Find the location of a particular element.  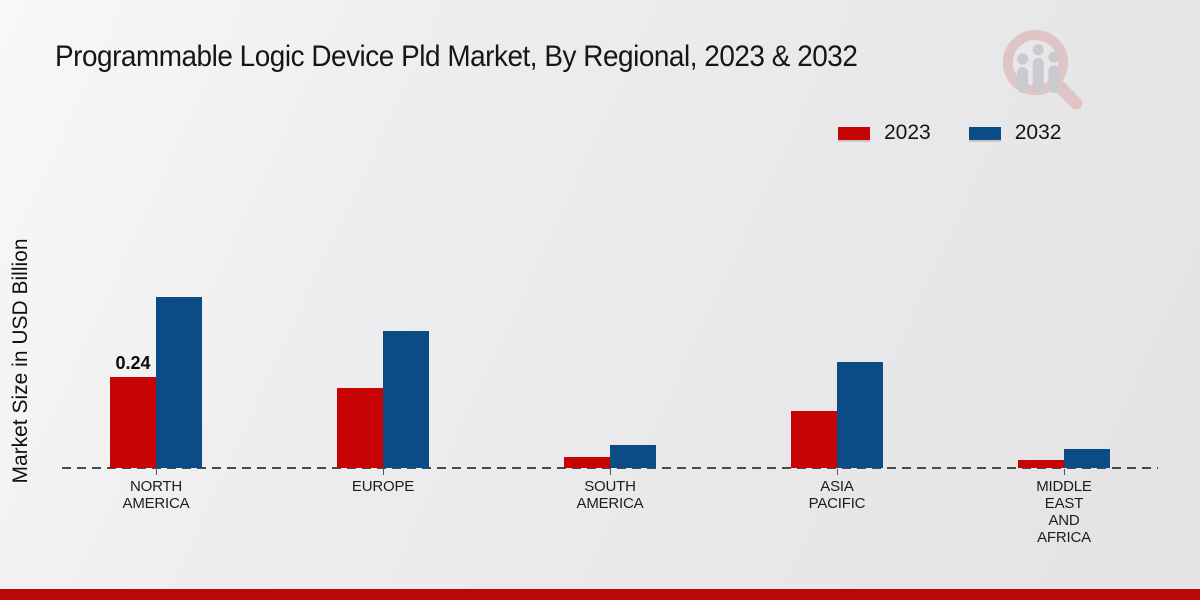

category-label-south-america: SOUTH AMERICA is located at coordinates (610, 495).